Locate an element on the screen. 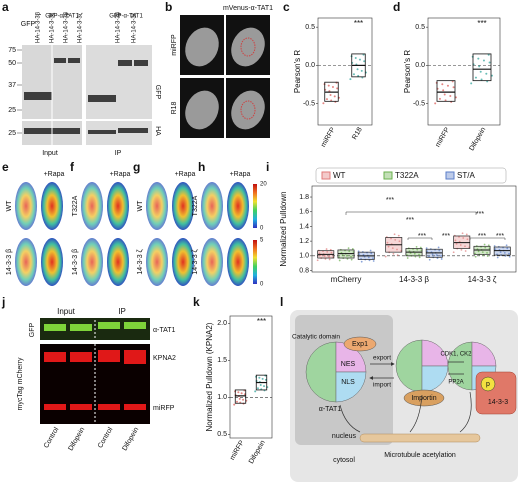 This screenshot has height=486, width=520. panel-letter: i is located at coordinates (267, 167).